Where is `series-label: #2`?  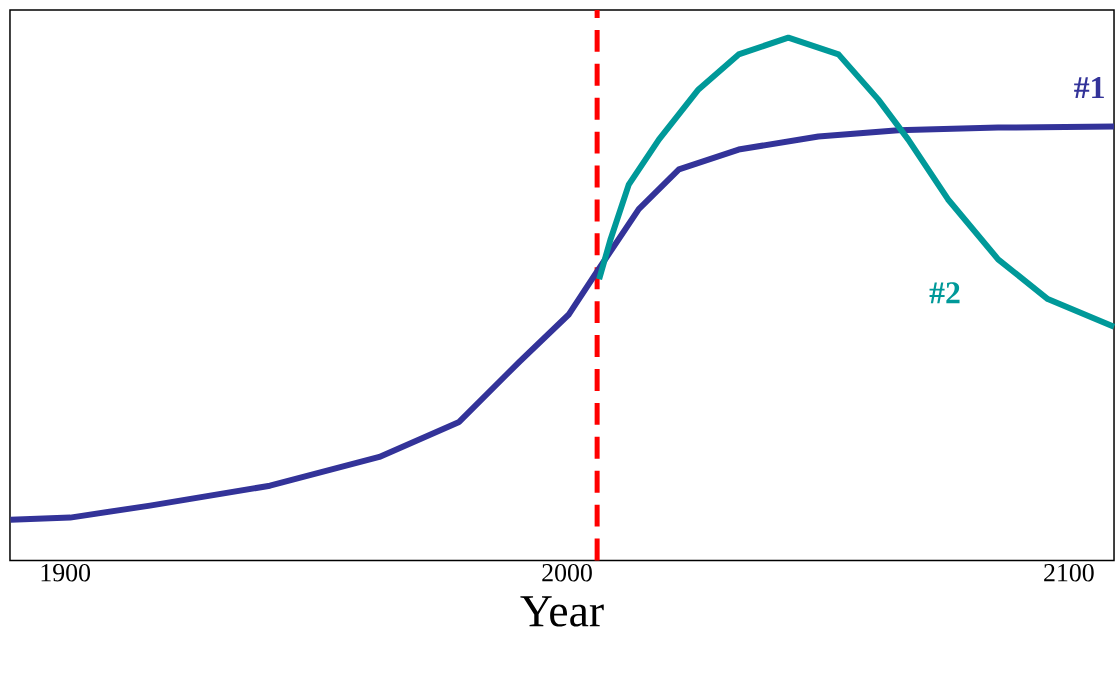
series-label: #2 is located at coordinates (944, 293).